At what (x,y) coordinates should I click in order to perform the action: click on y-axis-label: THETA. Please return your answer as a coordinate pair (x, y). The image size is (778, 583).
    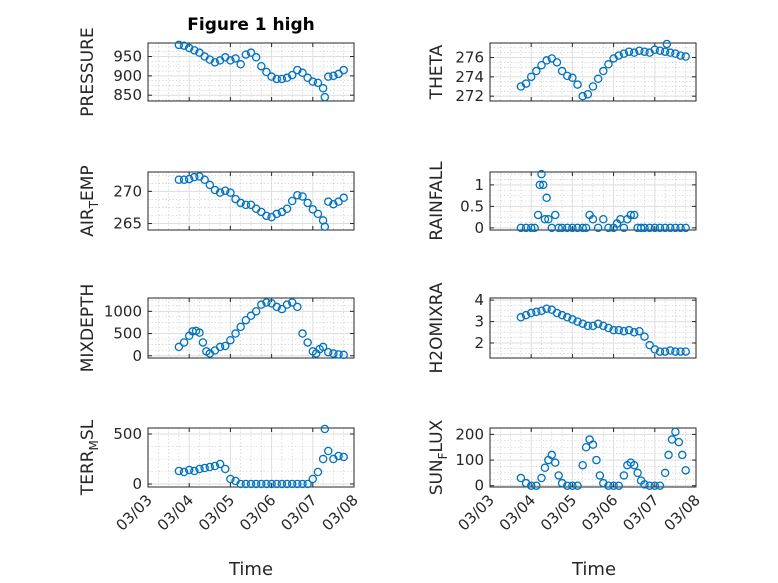
    Looking at the image, I should click on (437, 72).